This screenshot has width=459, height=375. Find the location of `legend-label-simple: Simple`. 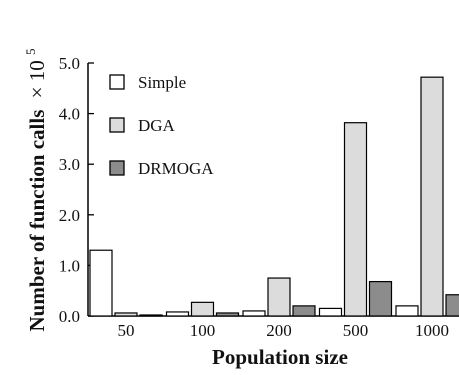

legend-label-simple: Simple is located at coordinates (162, 82).